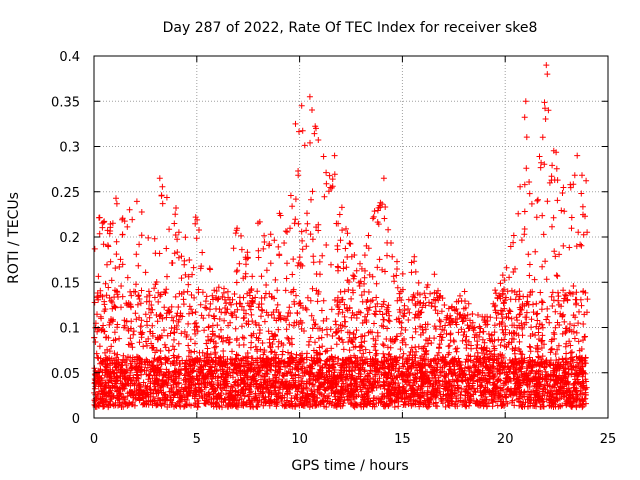  What do you see at coordinates (65, 374) in the screenshot?
I see `y-tick-label: 0.05` at bounding box center [65, 374].